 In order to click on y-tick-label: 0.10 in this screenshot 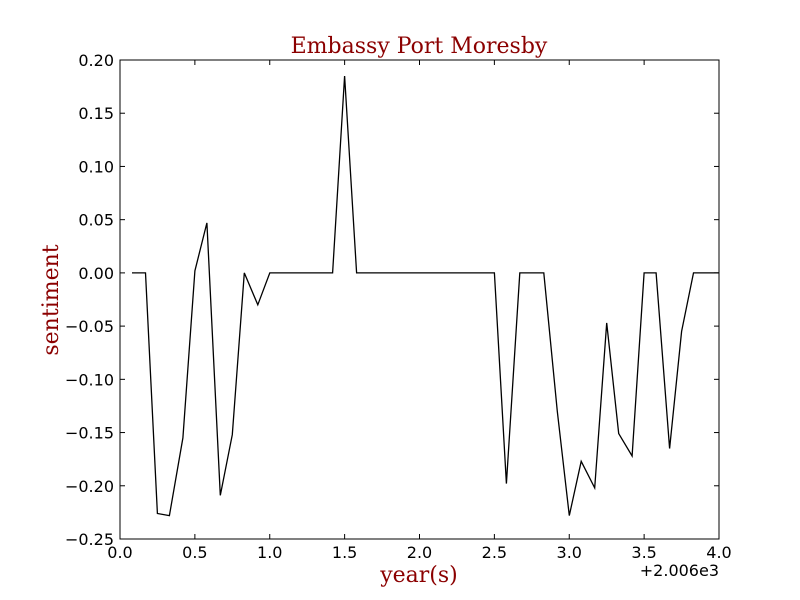, I will do `click(96, 166)`.